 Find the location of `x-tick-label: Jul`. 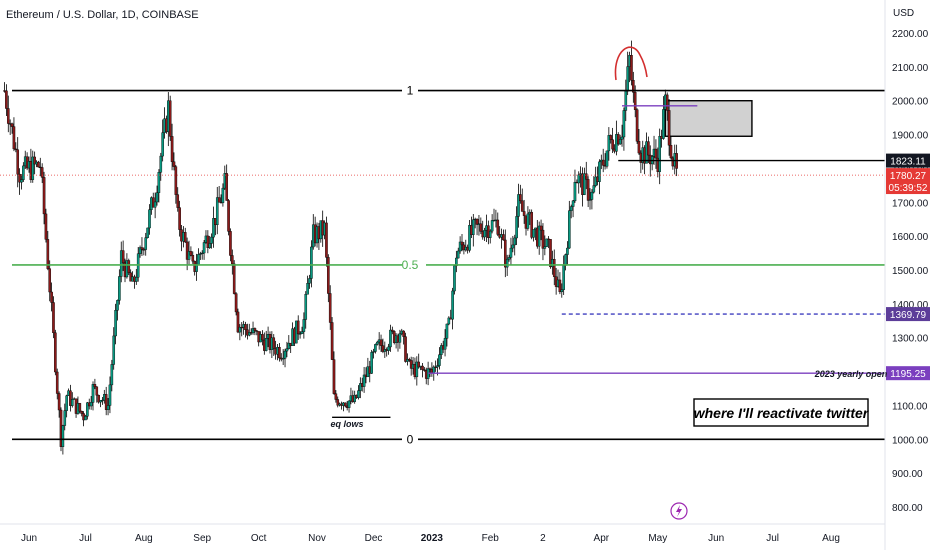

x-tick-label: Jul is located at coordinates (85, 538).